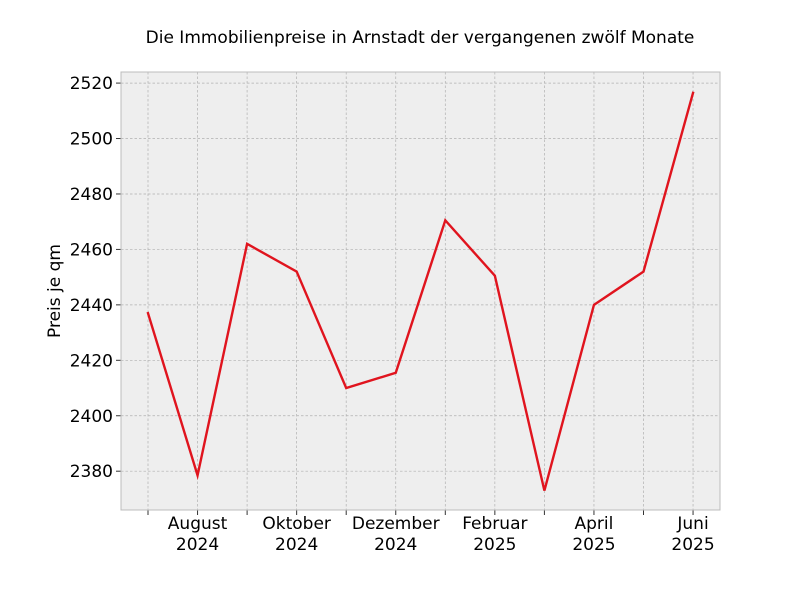 This screenshot has height=604, width=800. What do you see at coordinates (91, 306) in the screenshot?
I see `y-tick-label: 2440` at bounding box center [91, 306].